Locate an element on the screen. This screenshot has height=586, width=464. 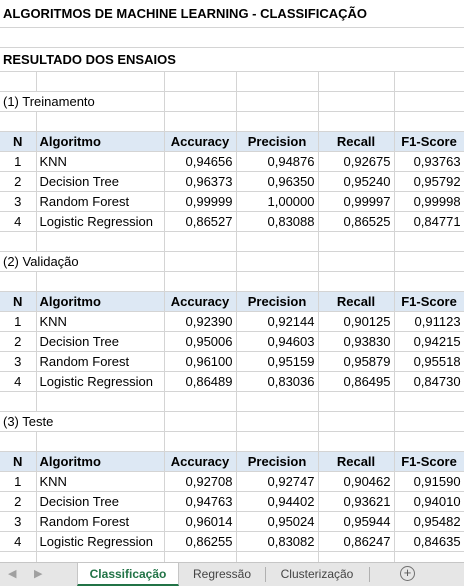
cell-accuracy: 0,94656 is located at coordinates (200, 161).